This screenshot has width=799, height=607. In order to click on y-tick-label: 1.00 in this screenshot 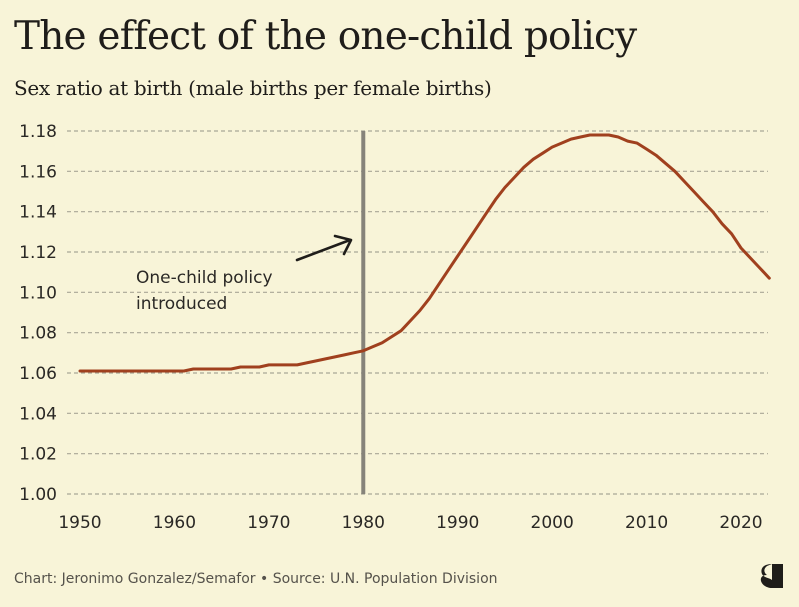, I will do `click(38, 495)`.